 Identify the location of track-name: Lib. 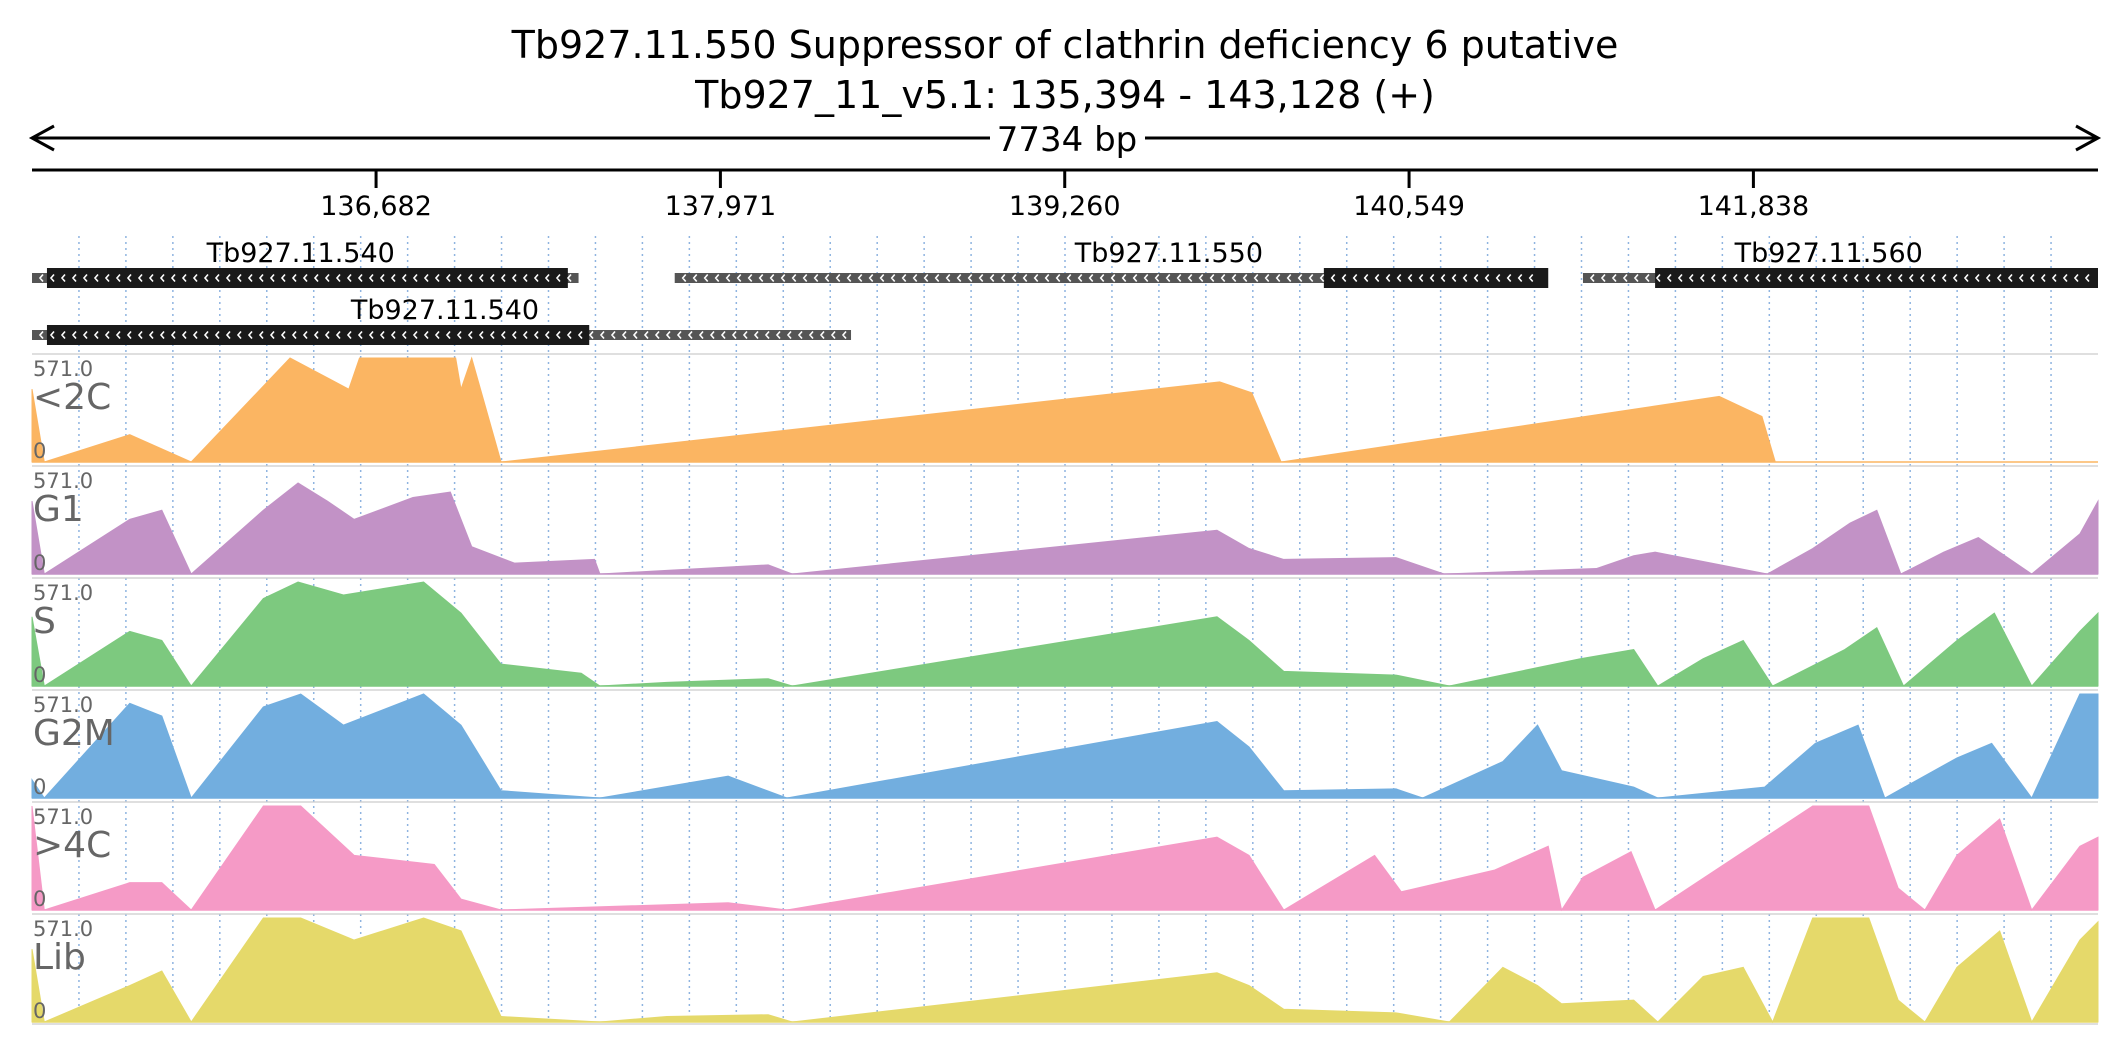
(59, 957).